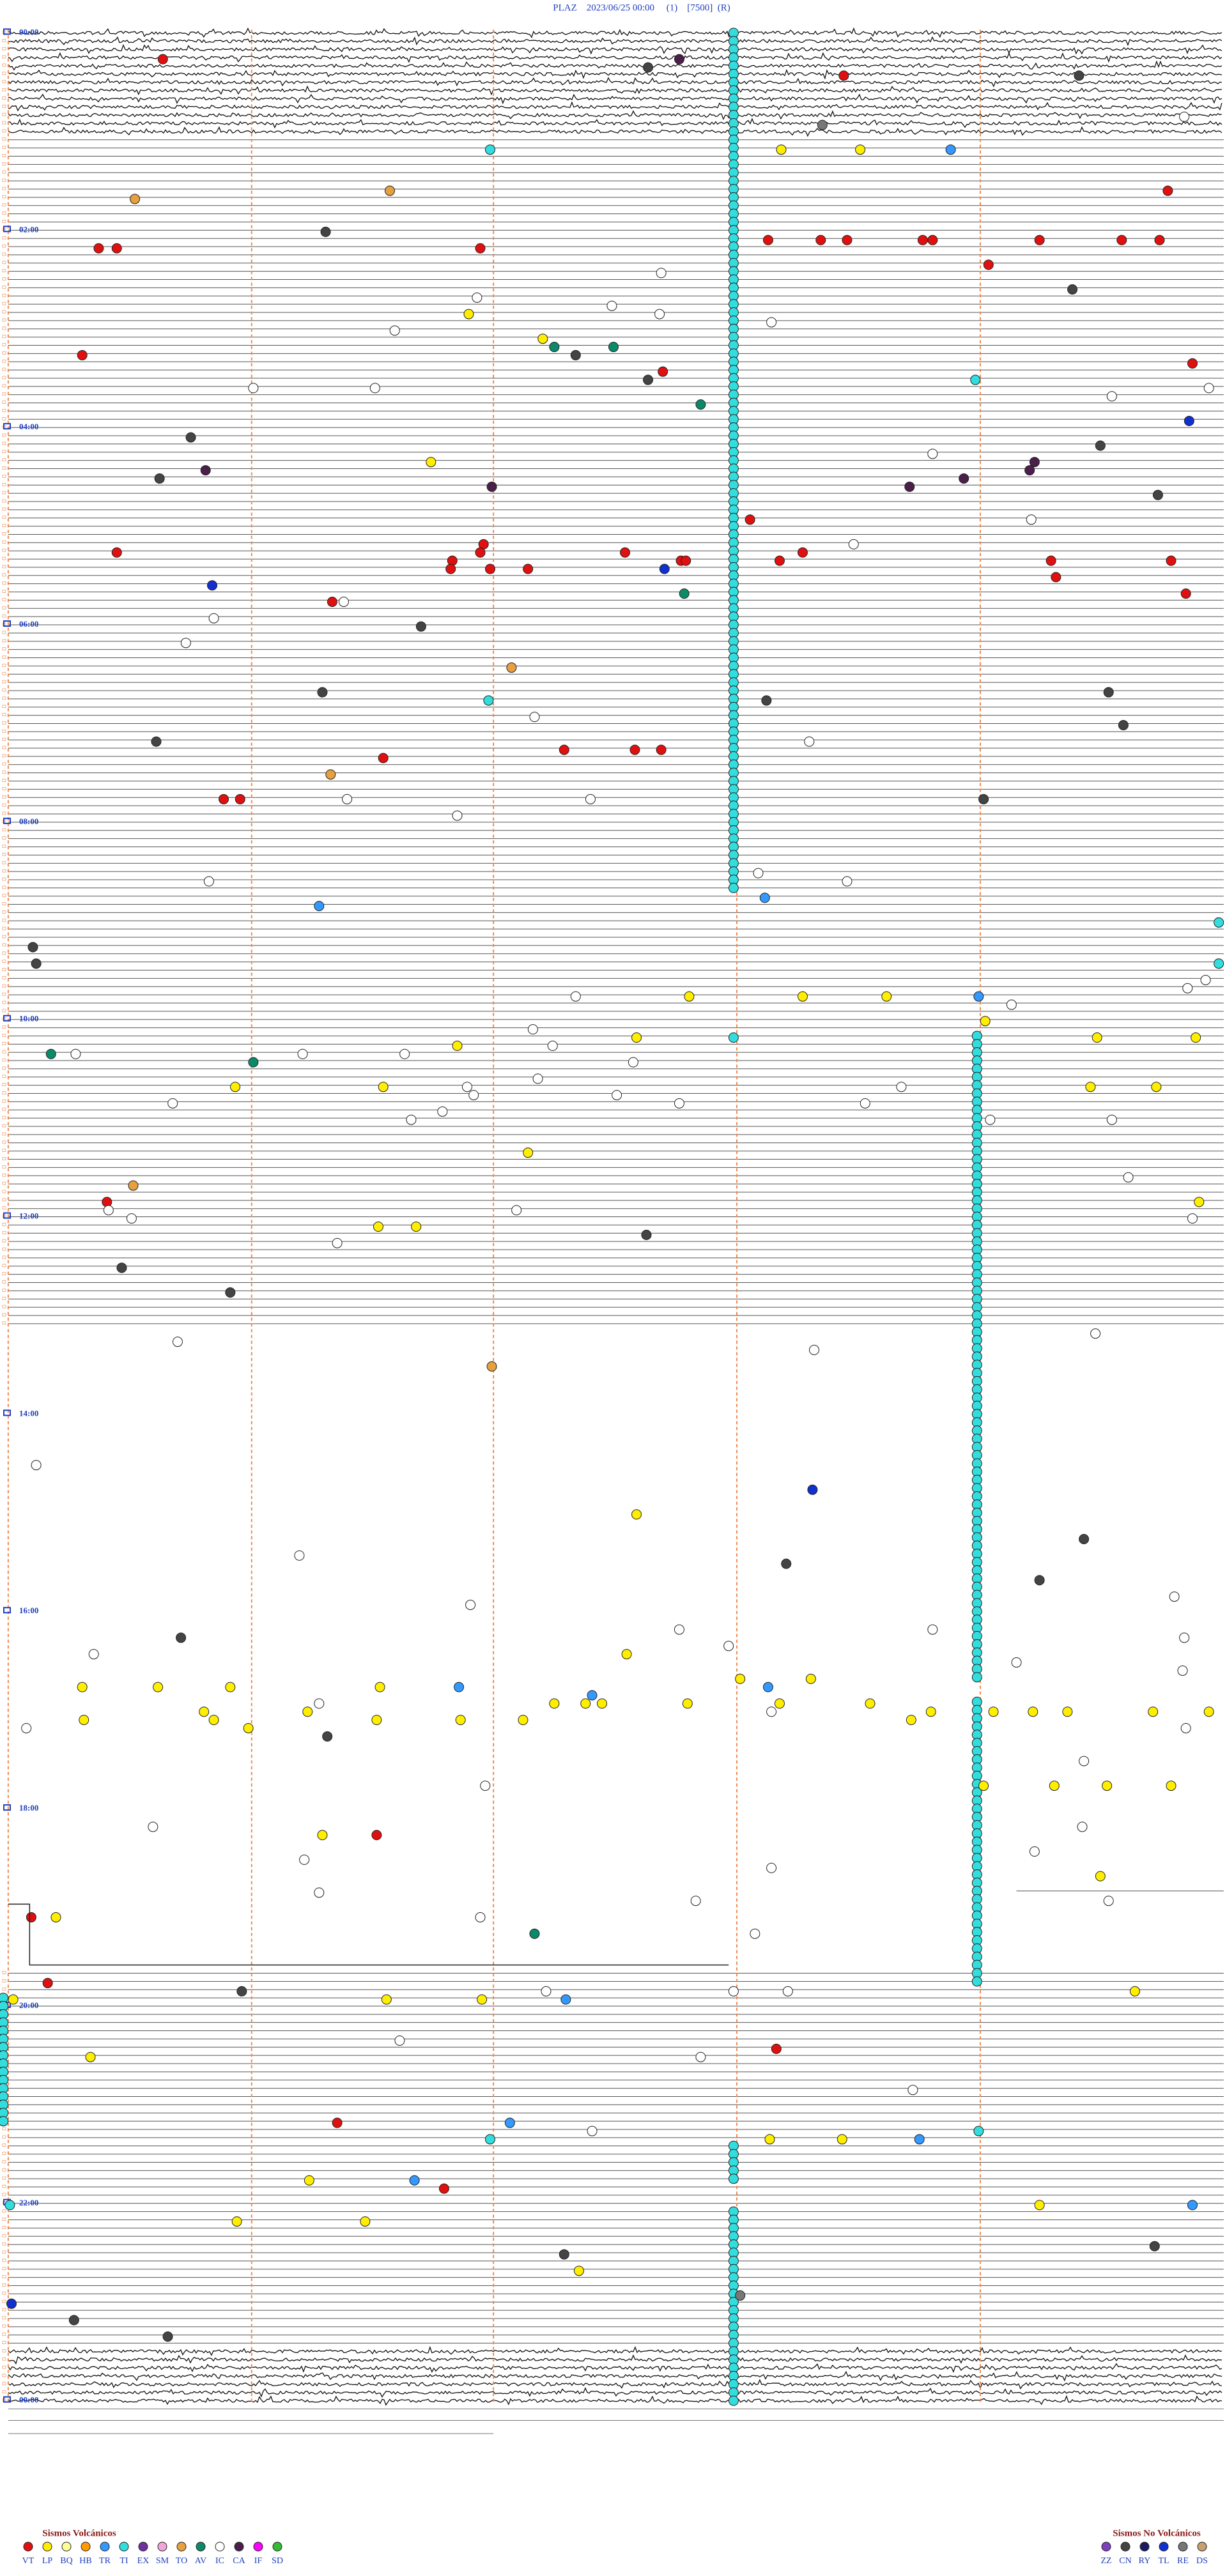  Describe the element at coordinates (28, 1413) in the screenshot. I see `hour-label: 14:00` at that location.